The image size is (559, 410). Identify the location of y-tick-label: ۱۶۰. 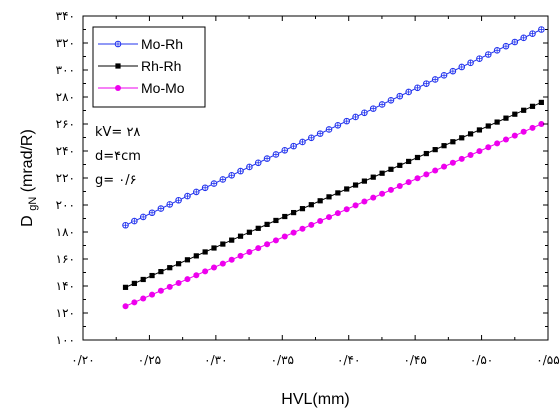
(65, 259).